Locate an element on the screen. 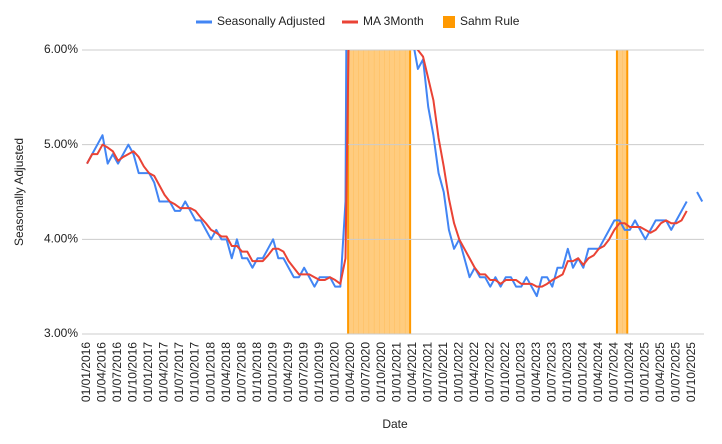  x-tick-label: 01/10/2016 is located at coordinates (133, 372).